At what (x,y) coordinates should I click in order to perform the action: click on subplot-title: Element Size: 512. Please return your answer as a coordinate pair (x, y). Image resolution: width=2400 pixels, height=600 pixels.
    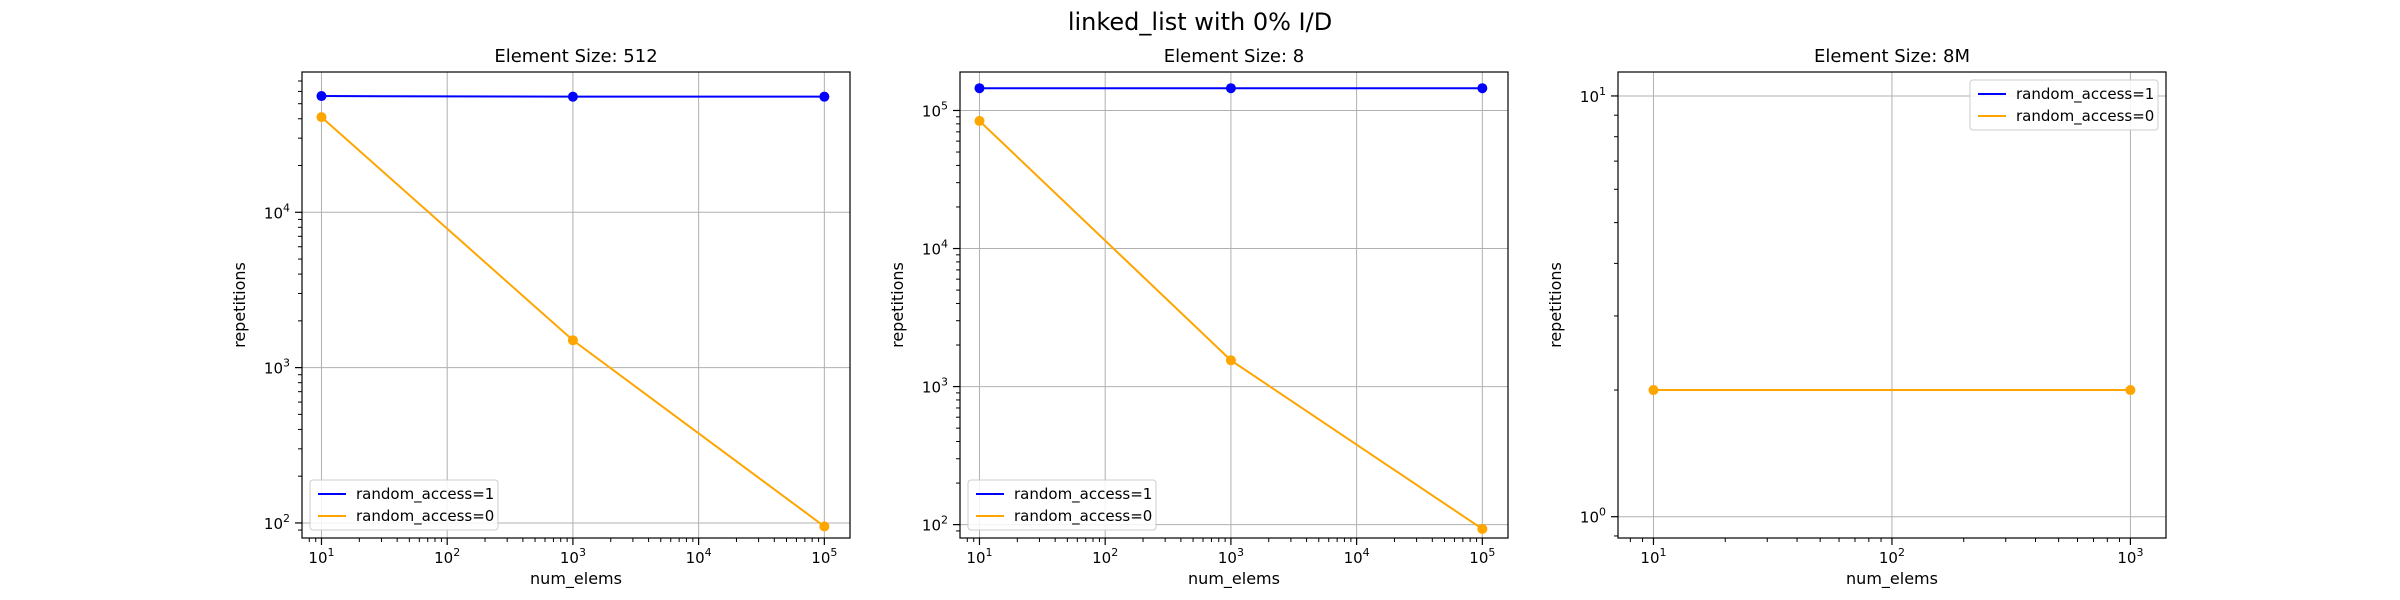
    Looking at the image, I should click on (575, 56).